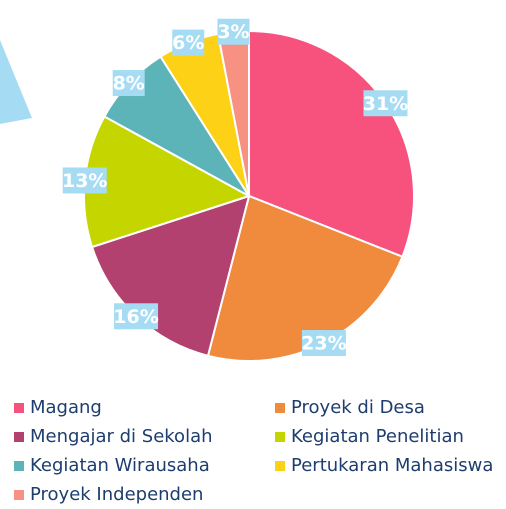  What do you see at coordinates (116, 494) in the screenshot?
I see `legend-label: Proyek Independen` at bounding box center [116, 494].